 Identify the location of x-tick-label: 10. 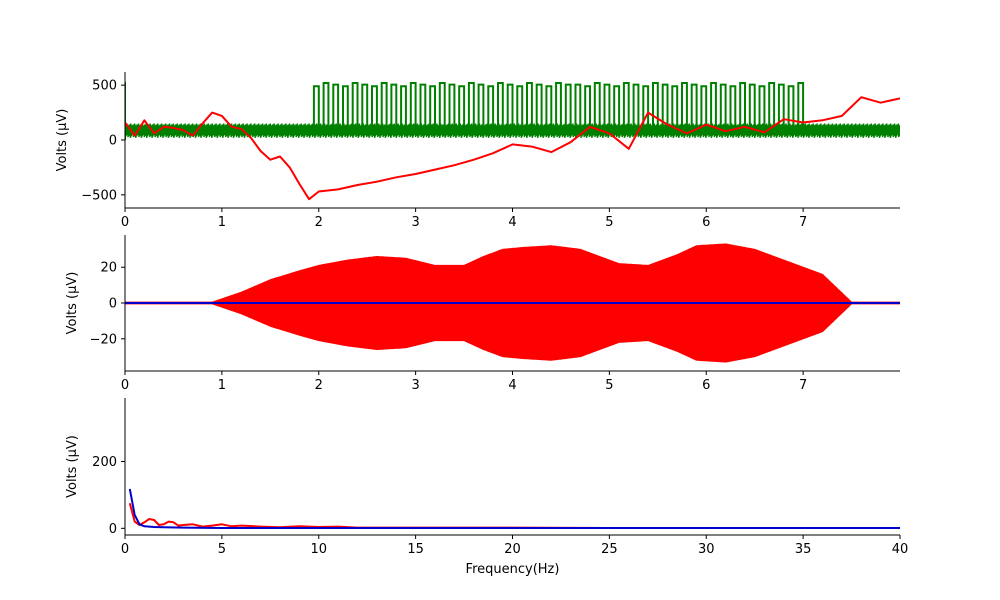
(318, 549).